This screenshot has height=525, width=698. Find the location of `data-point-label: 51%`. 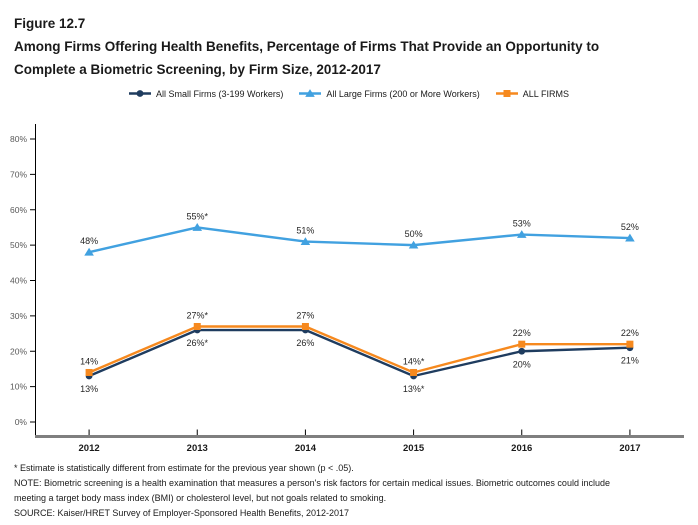

data-point-label: 51% is located at coordinates (305, 231).